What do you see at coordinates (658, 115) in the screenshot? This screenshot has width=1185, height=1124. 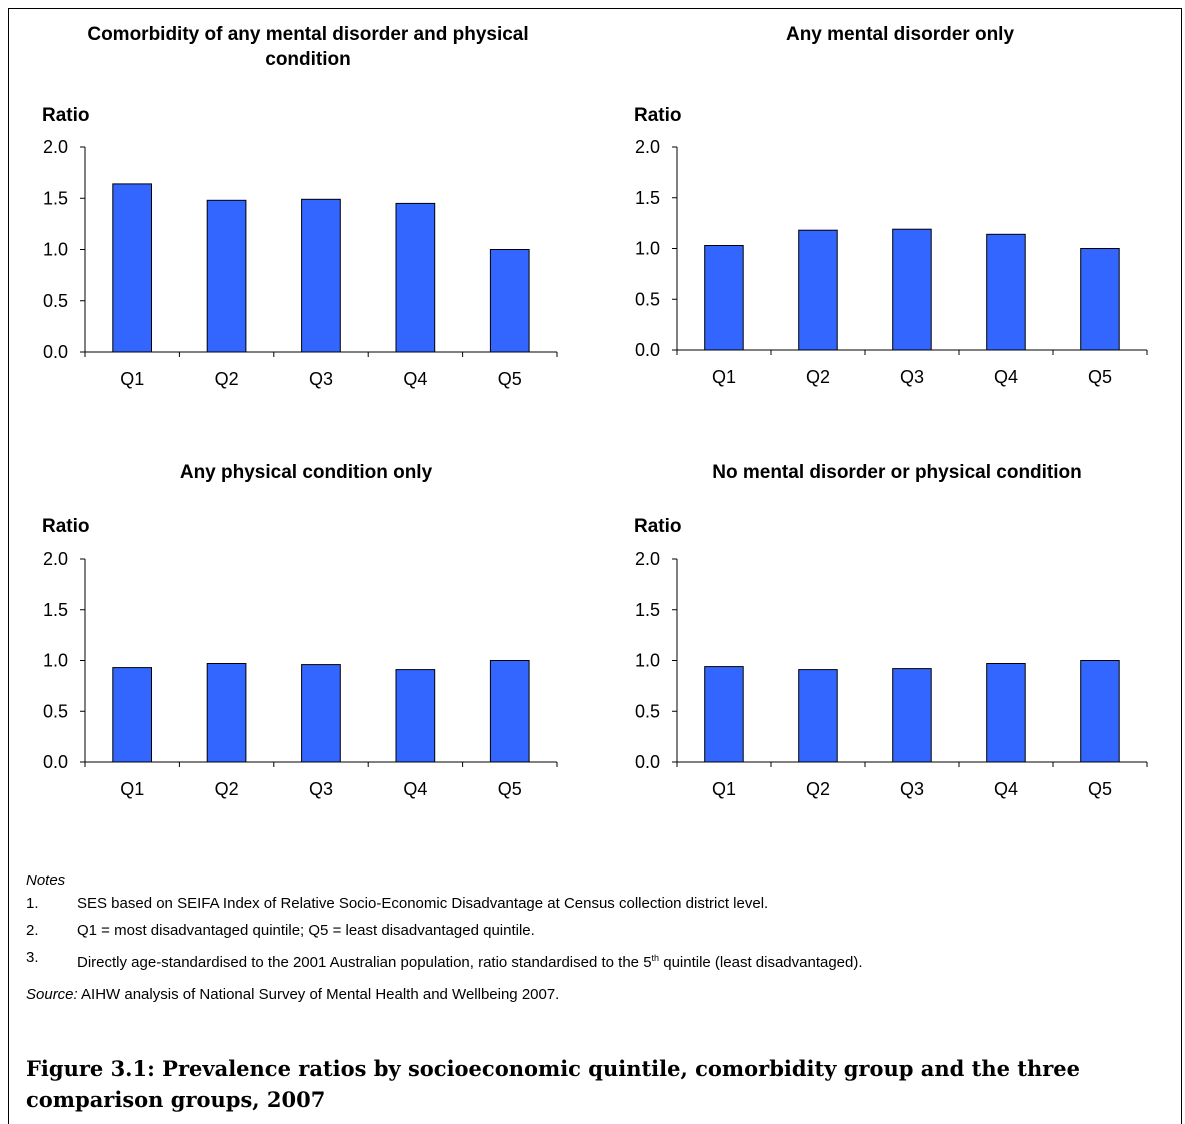 I see `y-axis-label-mental-only: Ratio` at bounding box center [658, 115].